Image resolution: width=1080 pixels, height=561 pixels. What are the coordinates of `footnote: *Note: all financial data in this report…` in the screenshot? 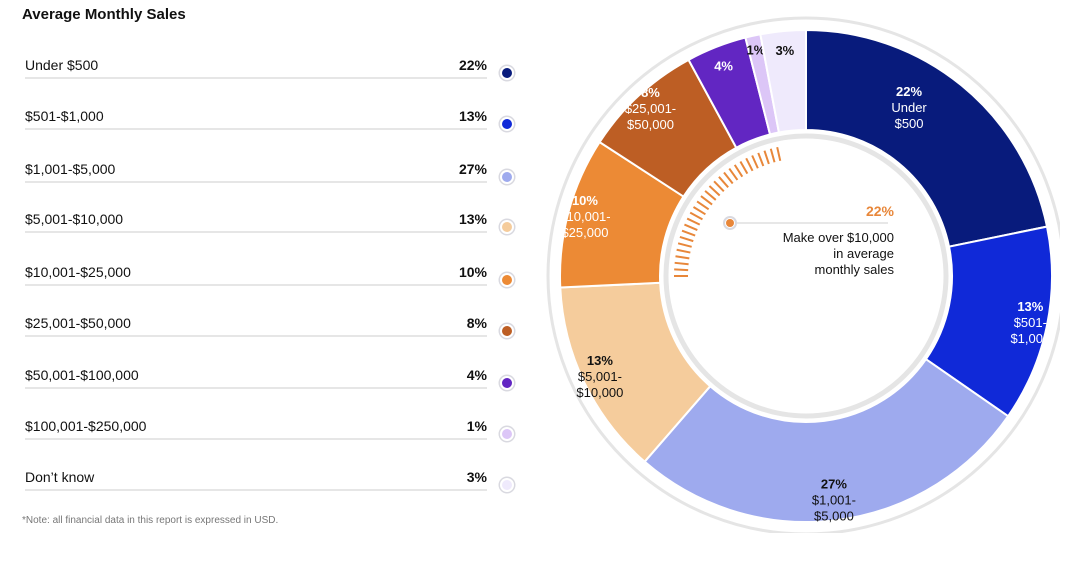 It's located at (150, 520).